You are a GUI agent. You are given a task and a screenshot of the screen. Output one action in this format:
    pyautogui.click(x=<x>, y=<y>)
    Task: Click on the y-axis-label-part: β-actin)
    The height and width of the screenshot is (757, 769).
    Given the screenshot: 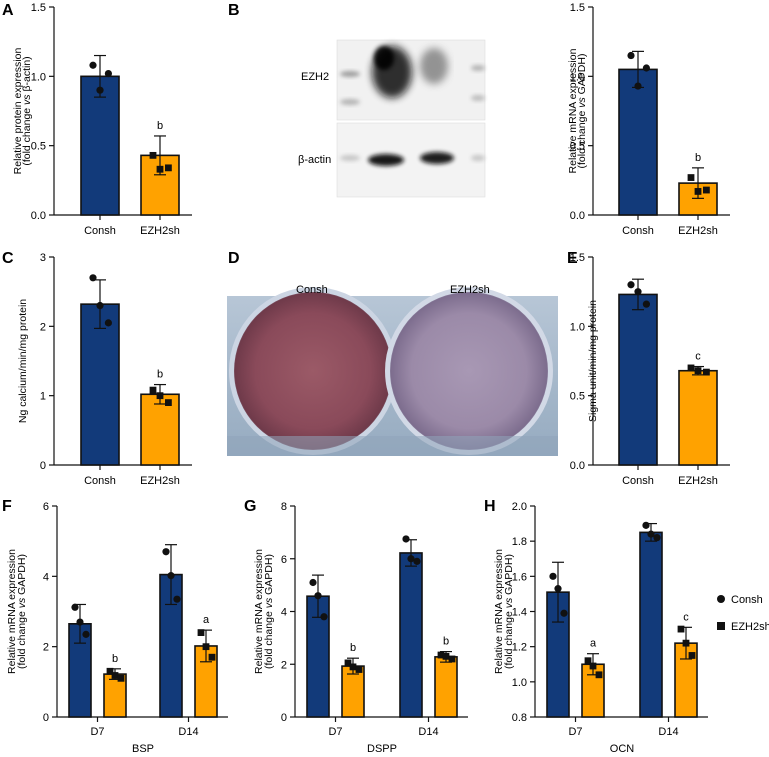 What is the action you would take?
    pyautogui.click(x=27, y=75)
    